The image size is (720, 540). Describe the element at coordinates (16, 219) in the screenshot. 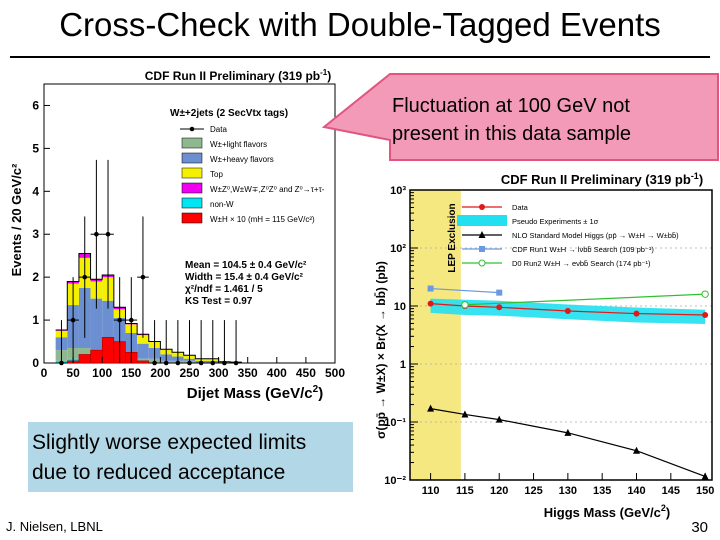

I see `left-chart-ylabel: Events / 20 GeV/c²` at that location.